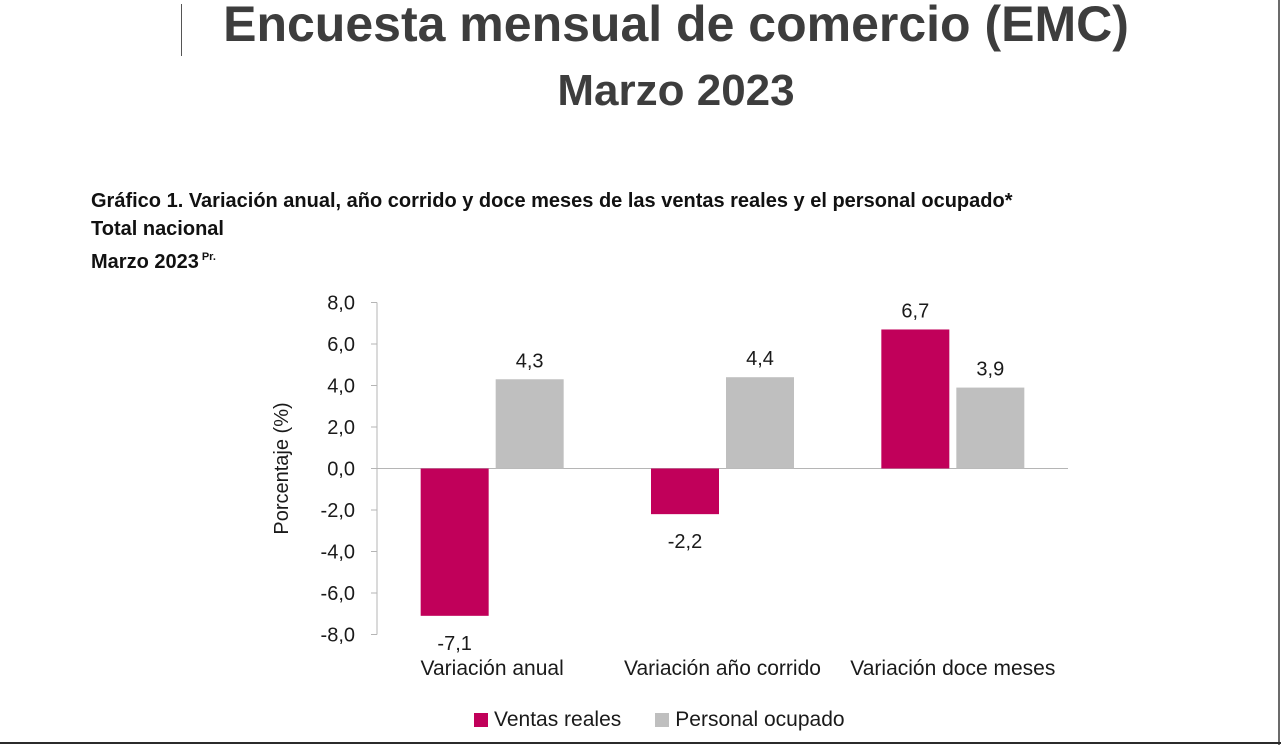  What do you see at coordinates (1279, 372) in the screenshot?
I see `window-border-right` at bounding box center [1279, 372].